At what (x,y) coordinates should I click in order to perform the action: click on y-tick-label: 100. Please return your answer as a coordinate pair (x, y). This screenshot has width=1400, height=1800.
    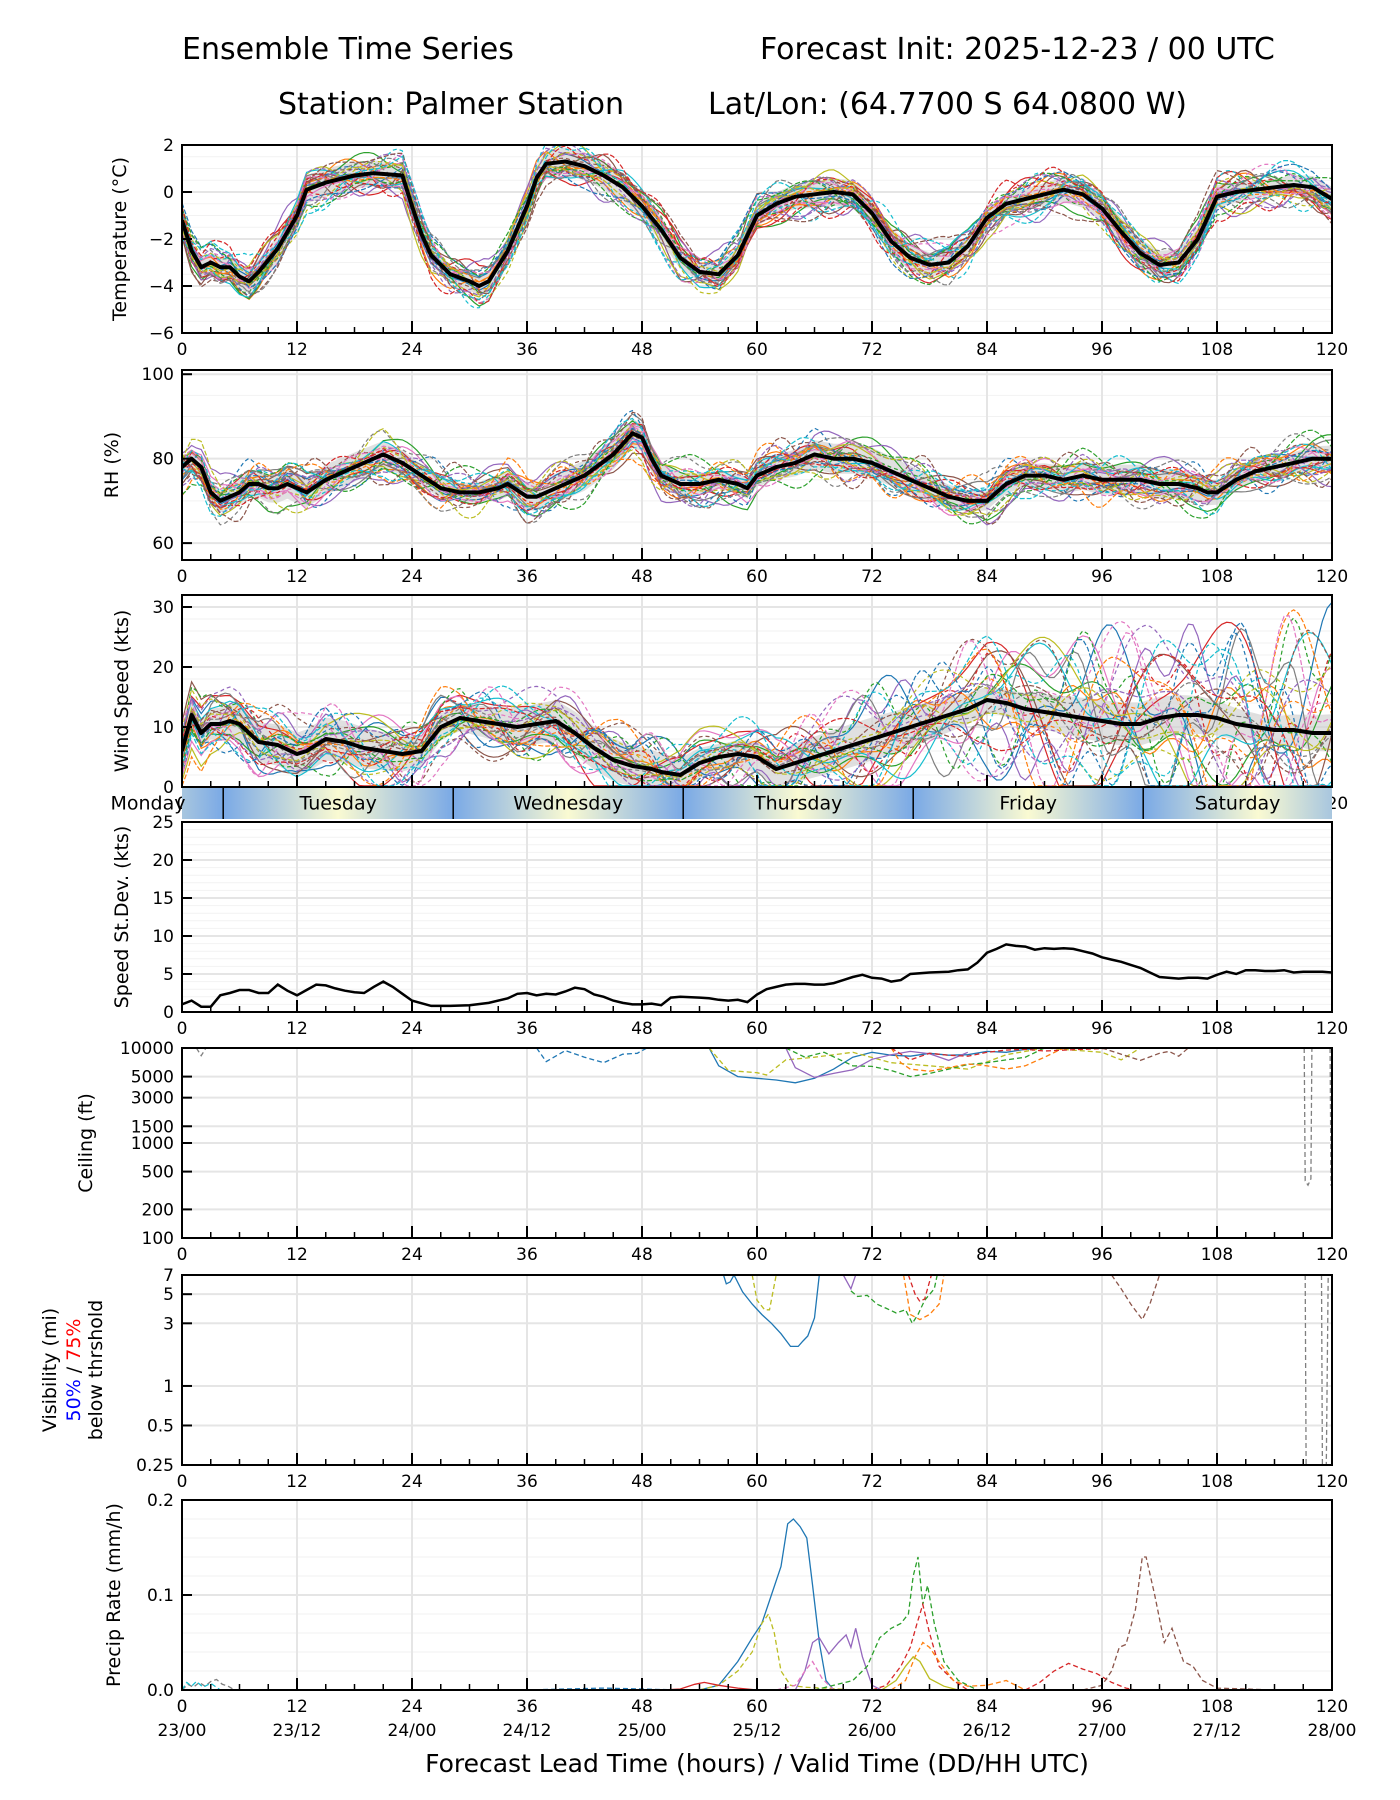
    Looking at the image, I should click on (158, 375).